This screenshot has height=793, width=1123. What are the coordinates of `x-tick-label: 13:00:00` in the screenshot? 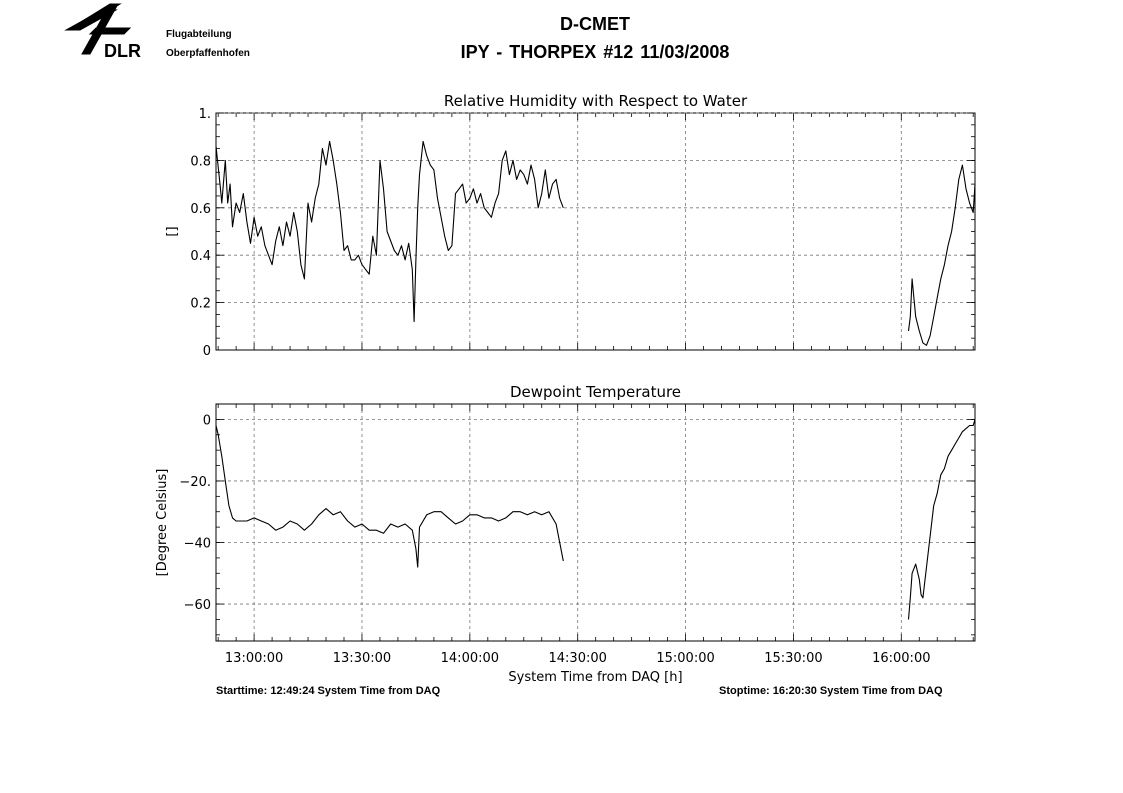 It's located at (254, 658).